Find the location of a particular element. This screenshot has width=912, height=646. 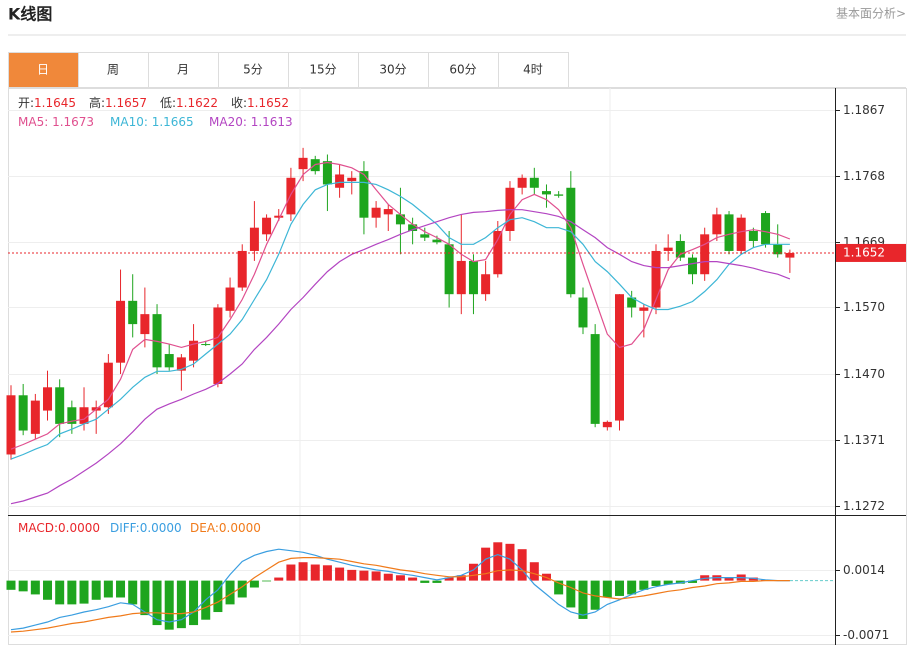

y-tick-label: 1.1768 is located at coordinates (864, 176).